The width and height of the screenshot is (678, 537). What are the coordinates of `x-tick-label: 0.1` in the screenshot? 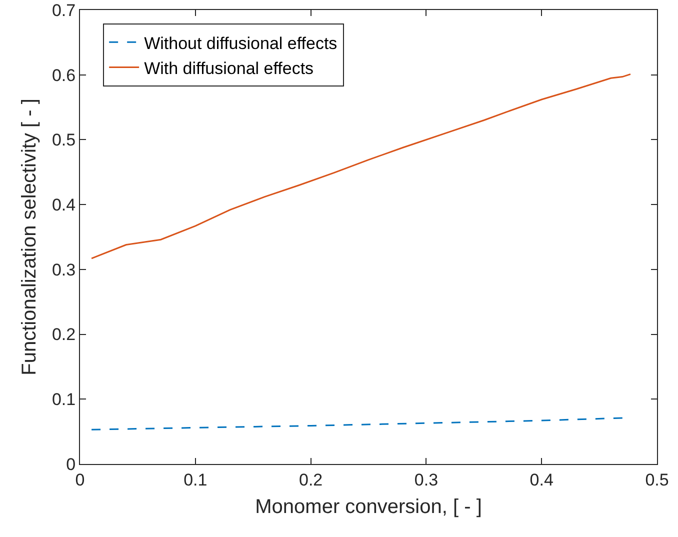 It's located at (196, 480).